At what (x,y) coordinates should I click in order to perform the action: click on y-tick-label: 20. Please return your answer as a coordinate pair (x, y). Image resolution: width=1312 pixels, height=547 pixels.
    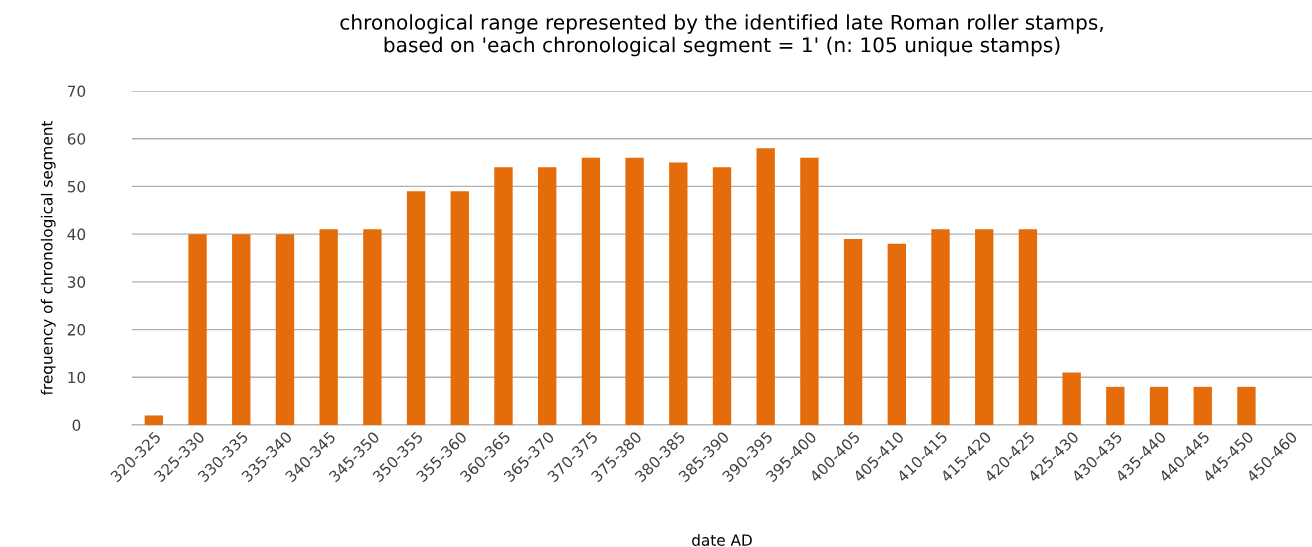
    Looking at the image, I should click on (76, 330).